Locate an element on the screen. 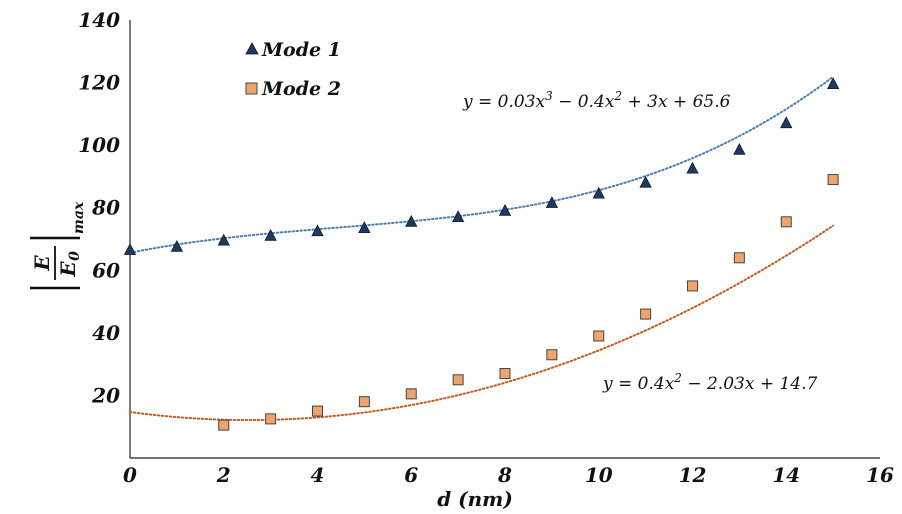 The width and height of the screenshot is (902, 514). y-tick-label: 100 is located at coordinates (99, 145).